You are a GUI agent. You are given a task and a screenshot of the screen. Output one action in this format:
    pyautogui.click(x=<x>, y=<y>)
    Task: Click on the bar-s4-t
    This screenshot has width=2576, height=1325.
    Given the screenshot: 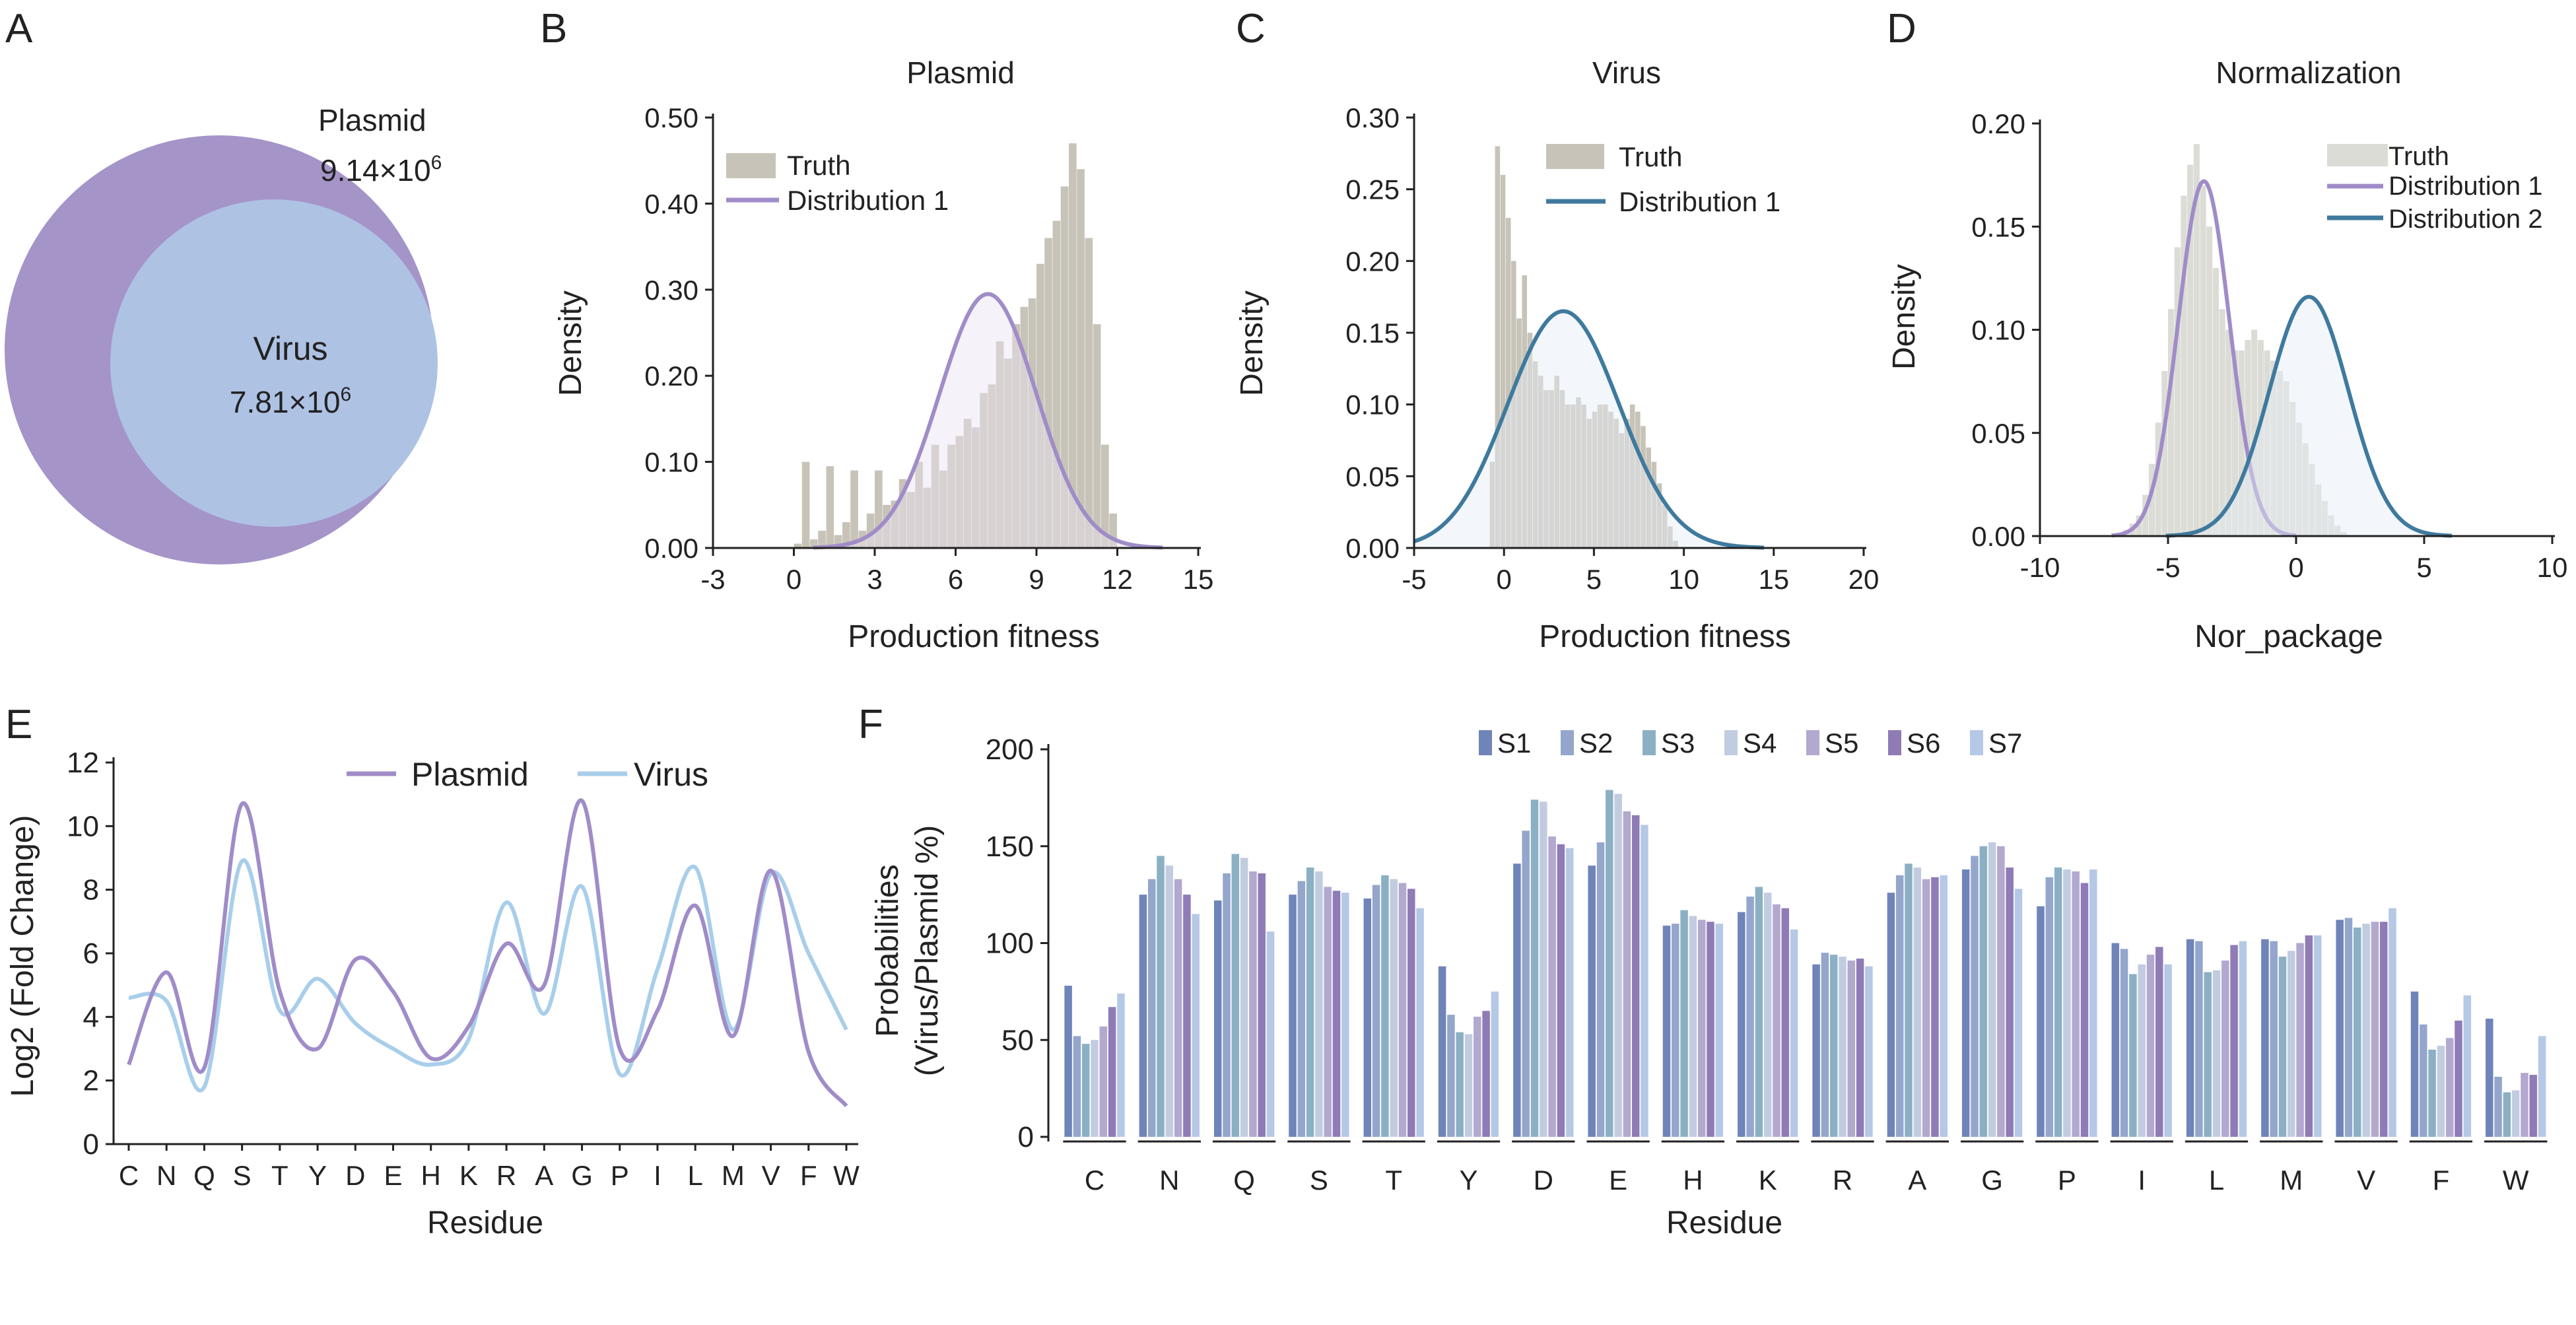 What is the action you would take?
    pyautogui.click(x=1394, y=1008)
    